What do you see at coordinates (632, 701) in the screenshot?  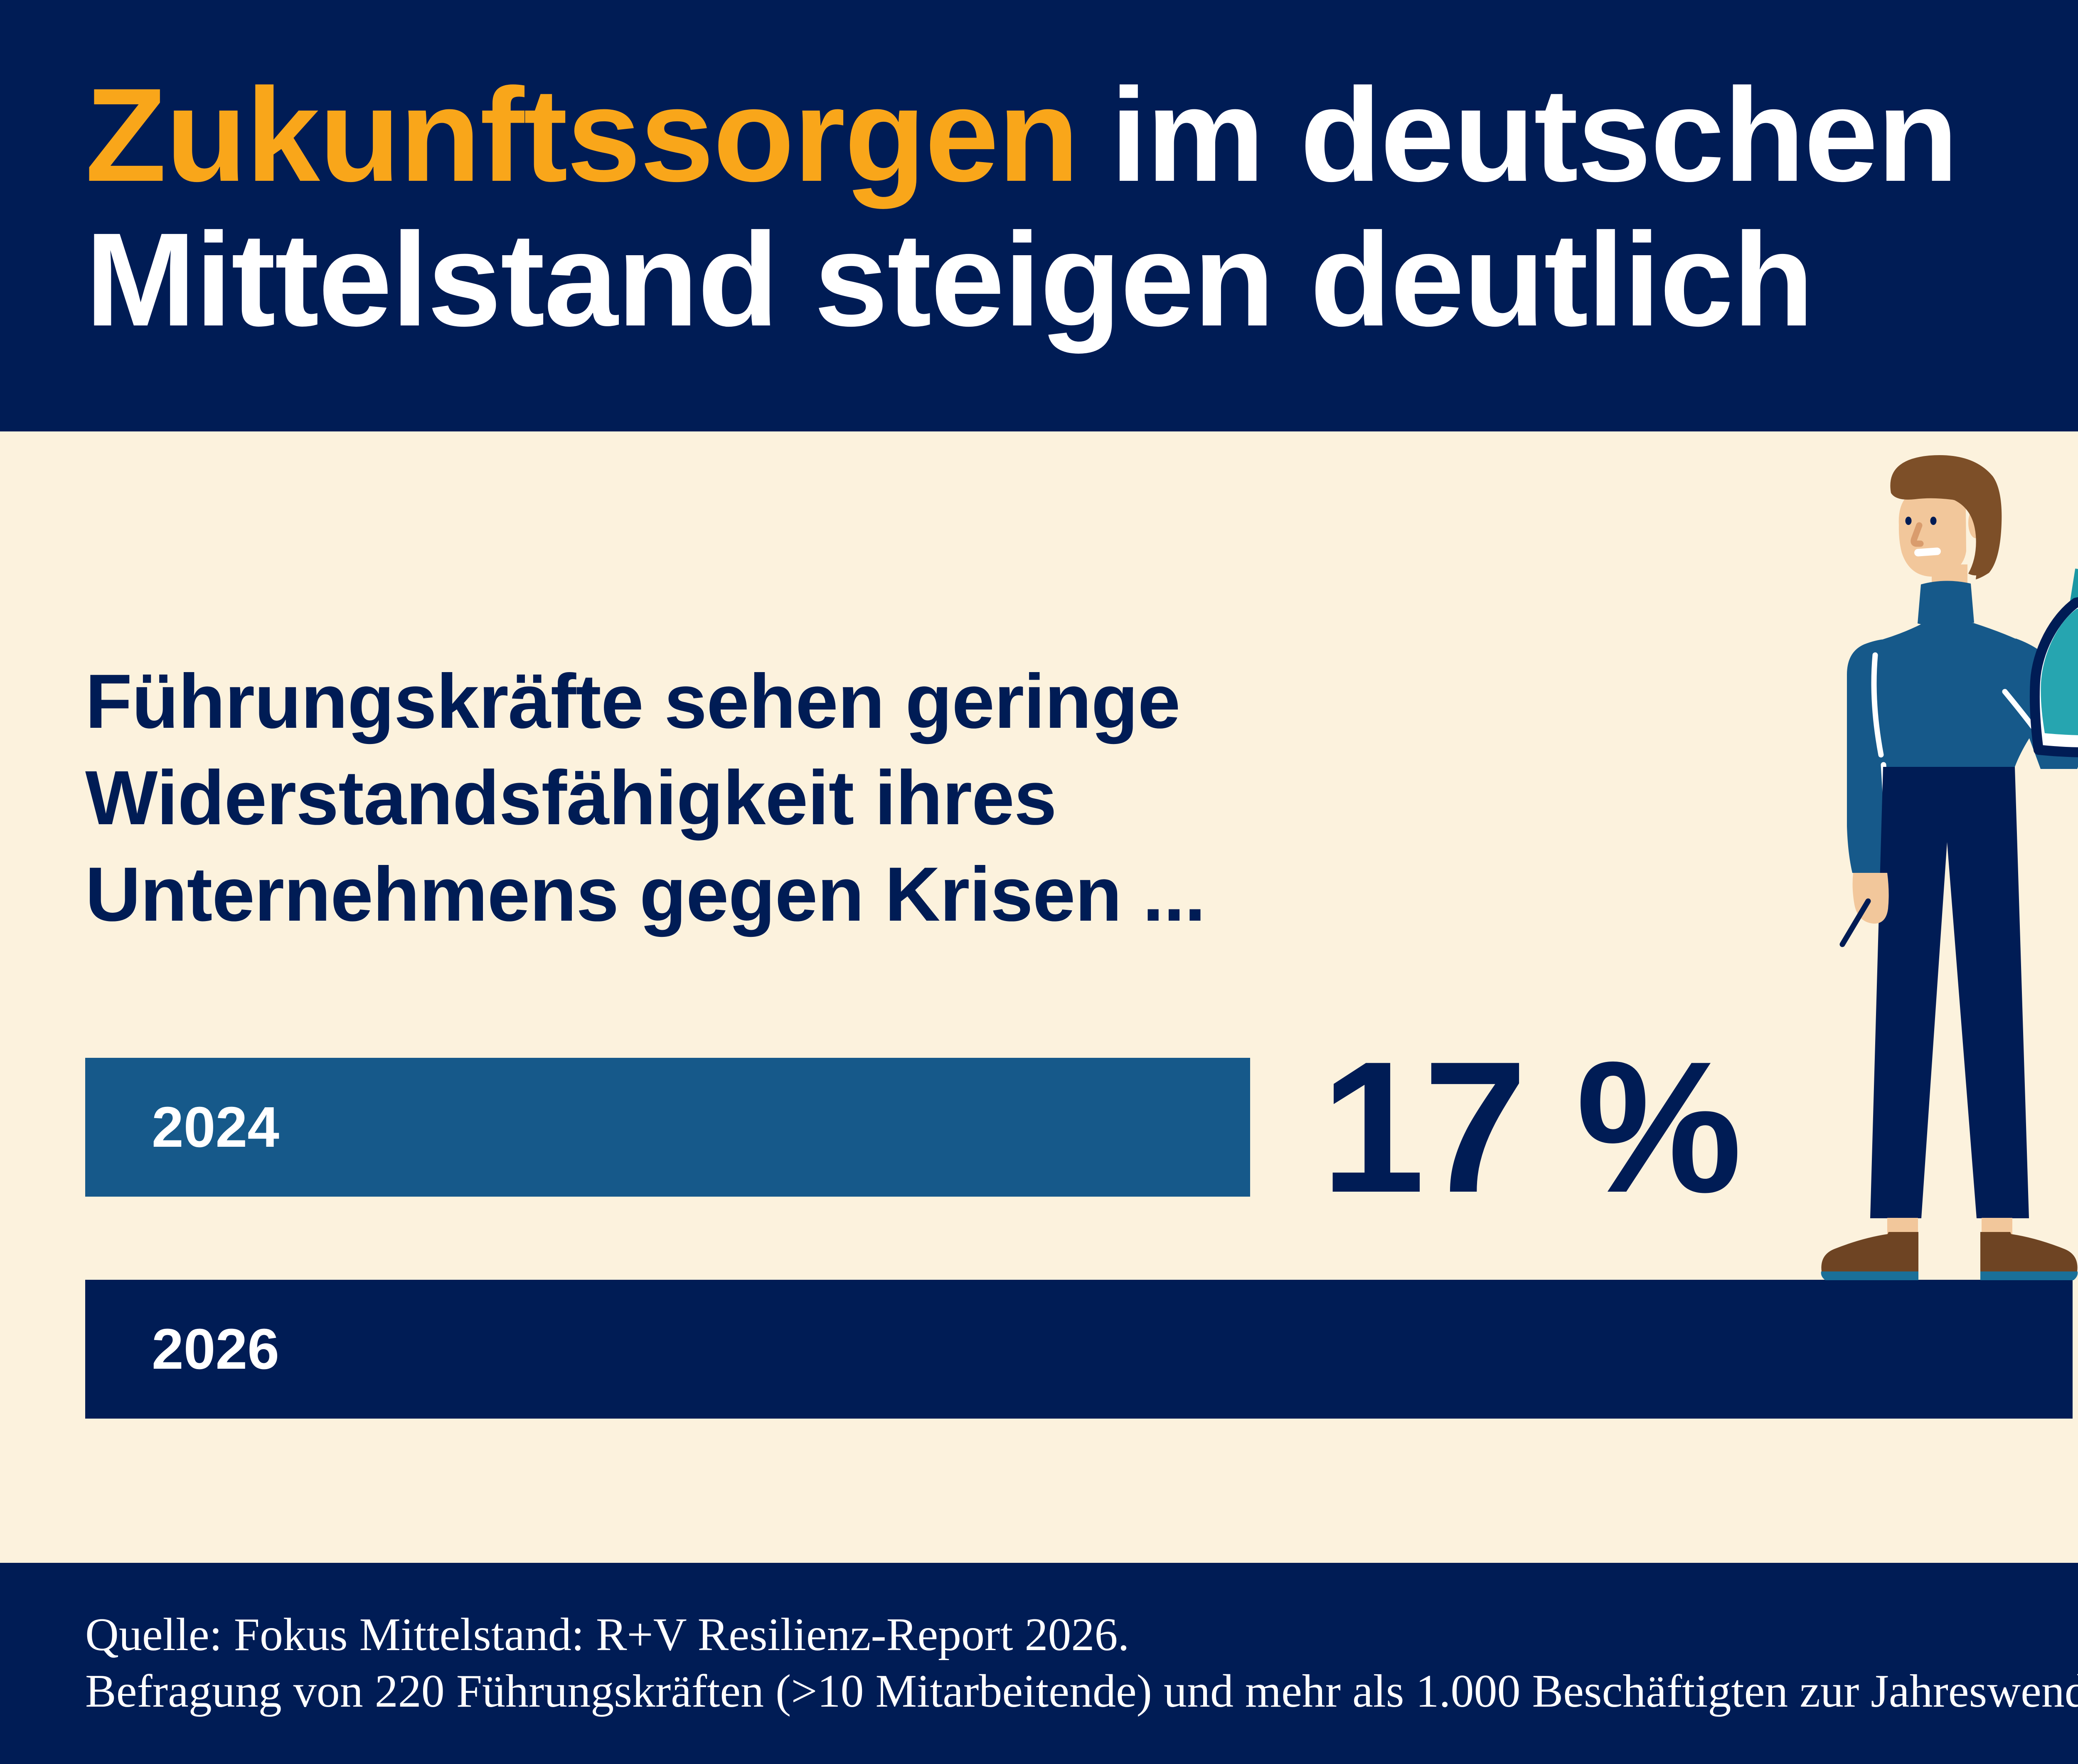 I see `subtitle-line-1: Führungskräfte sehen geringe` at bounding box center [632, 701].